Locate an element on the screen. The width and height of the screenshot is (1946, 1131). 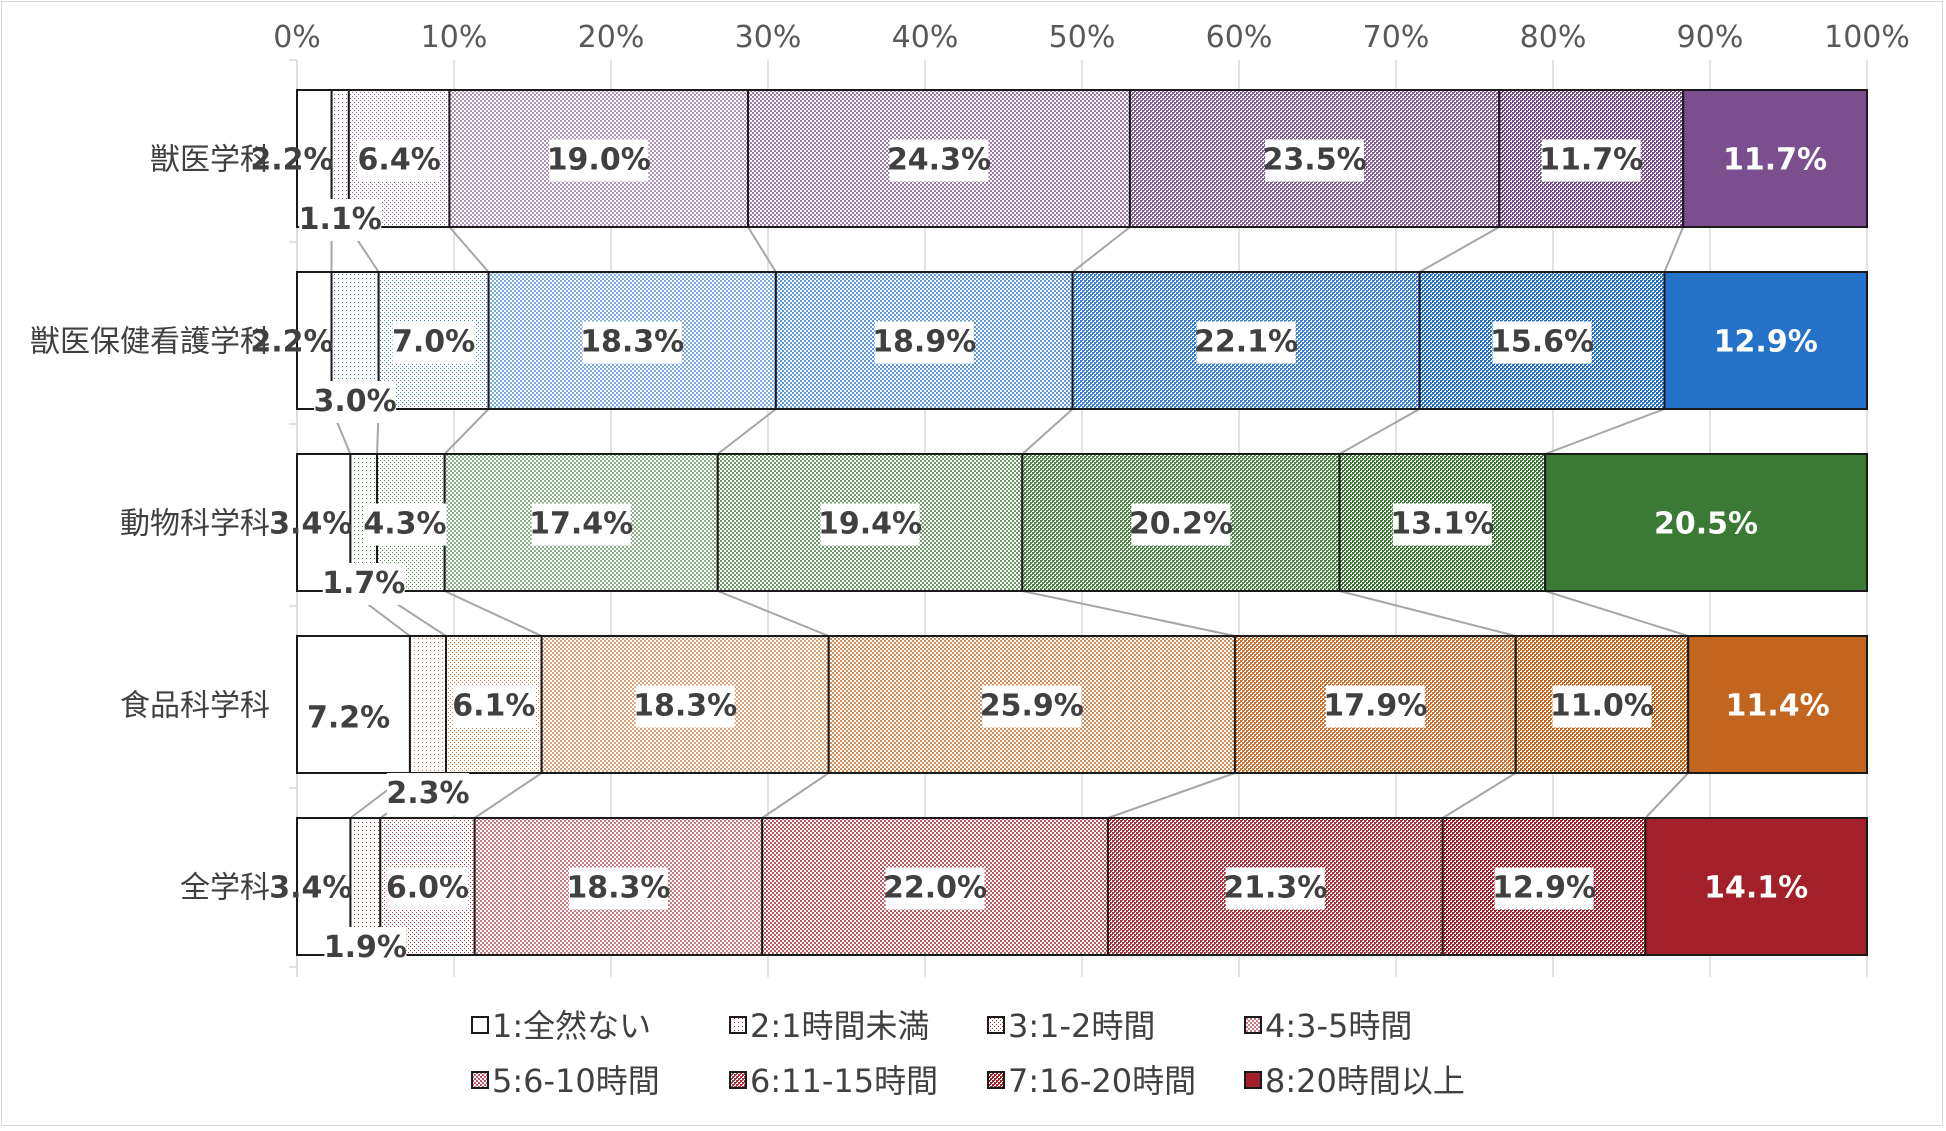
data-label: 20.5% is located at coordinates (1706, 524).